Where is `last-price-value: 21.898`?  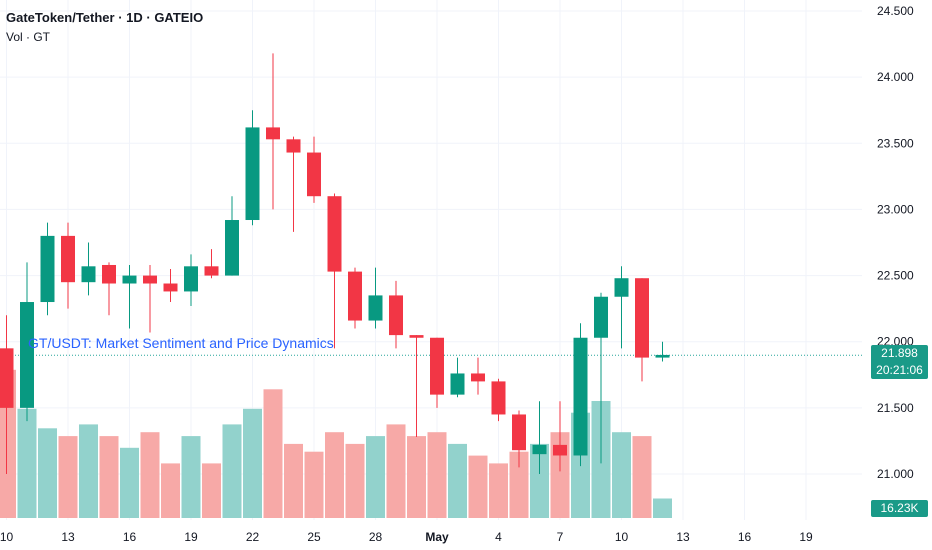
last-price-value: 21.898 is located at coordinates (899, 353).